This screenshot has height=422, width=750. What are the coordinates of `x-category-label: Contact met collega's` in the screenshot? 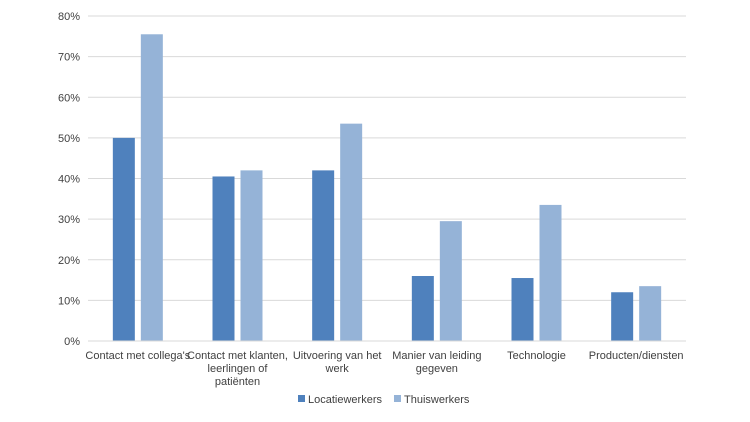 It's located at (137, 356).